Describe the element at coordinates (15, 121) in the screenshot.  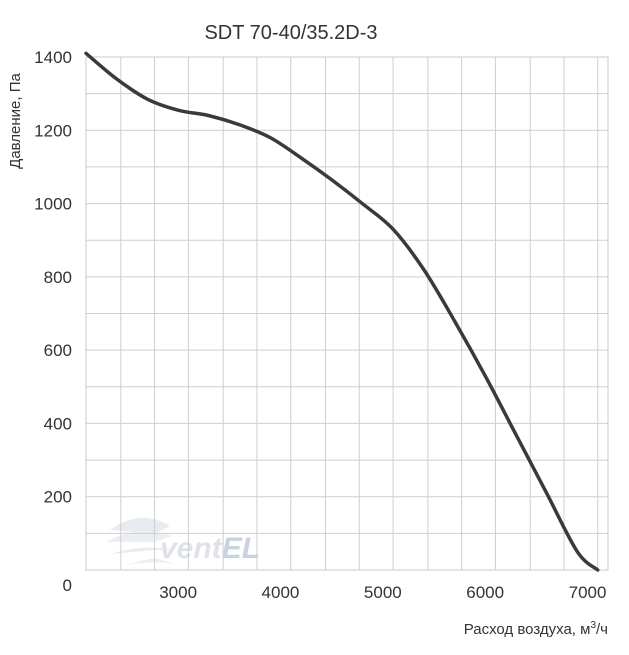
I see `y-axis-label: Давление, Па` at that location.